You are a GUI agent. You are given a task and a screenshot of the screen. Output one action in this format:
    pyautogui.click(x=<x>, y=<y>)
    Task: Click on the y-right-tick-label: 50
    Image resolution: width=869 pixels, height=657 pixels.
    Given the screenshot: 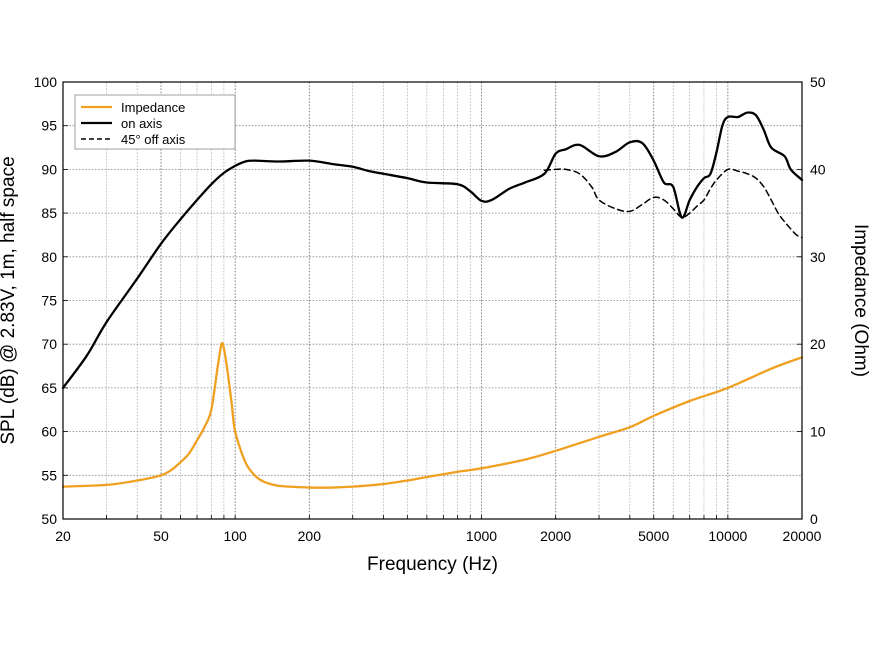 What is the action you would take?
    pyautogui.click(x=818, y=82)
    